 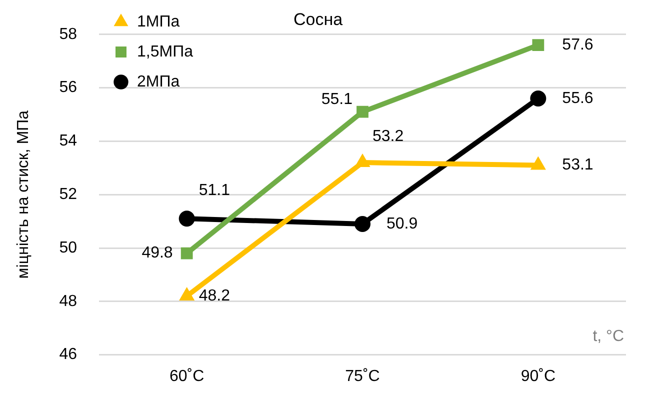 I want to click on data-label: 48.2, so click(x=214, y=295).